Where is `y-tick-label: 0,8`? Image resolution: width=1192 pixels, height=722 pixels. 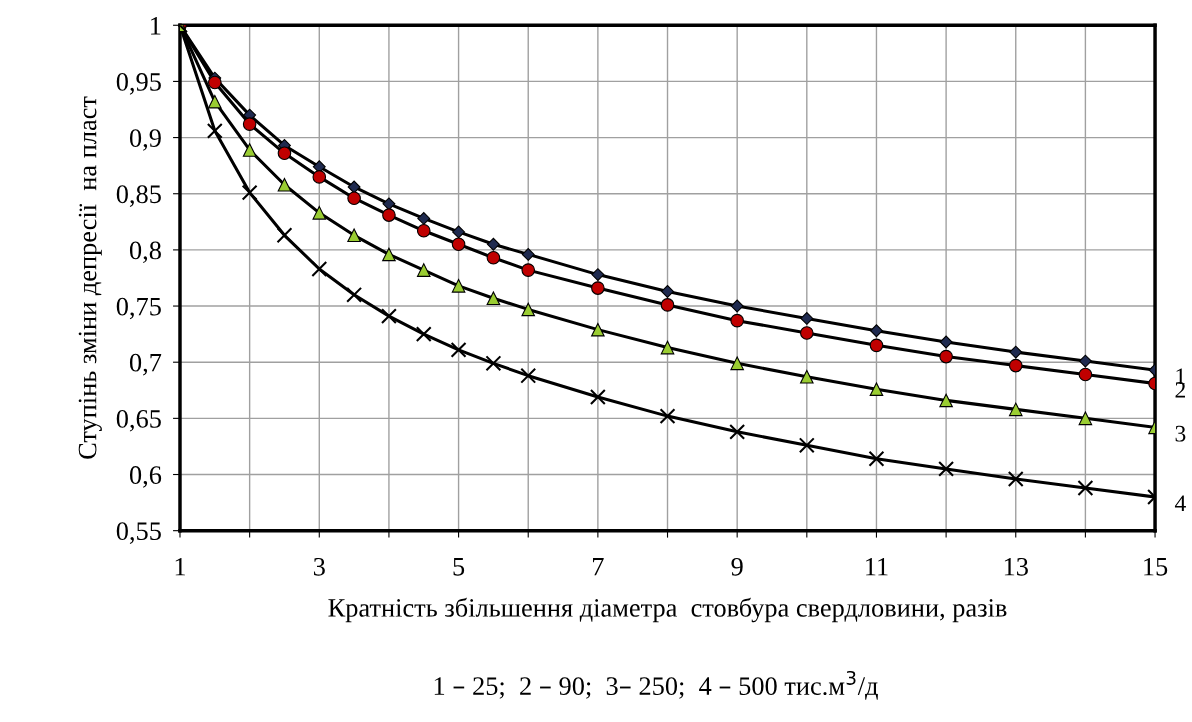 y-tick-label: 0,8 is located at coordinates (145, 252).